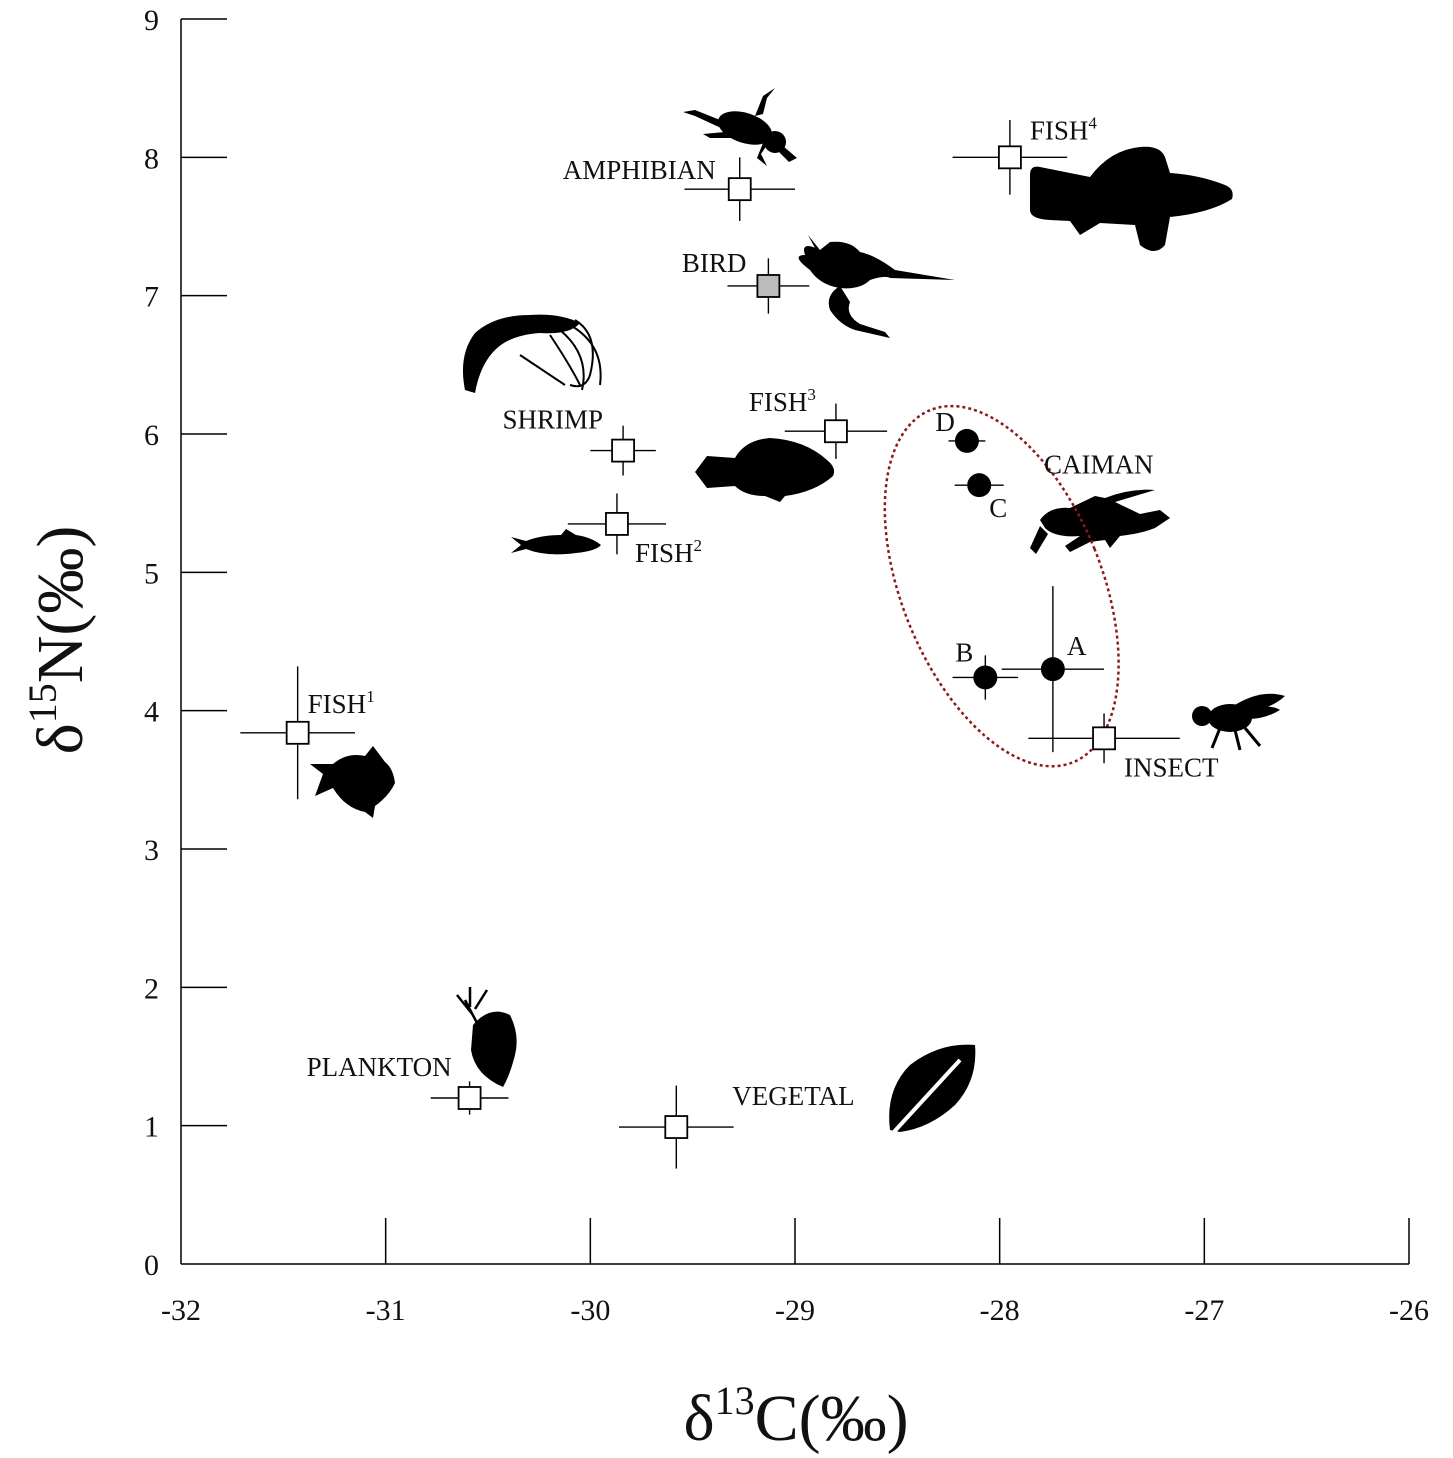  Describe the element at coordinates (1171, 767) in the screenshot. I see `source-label: INSECT` at that location.